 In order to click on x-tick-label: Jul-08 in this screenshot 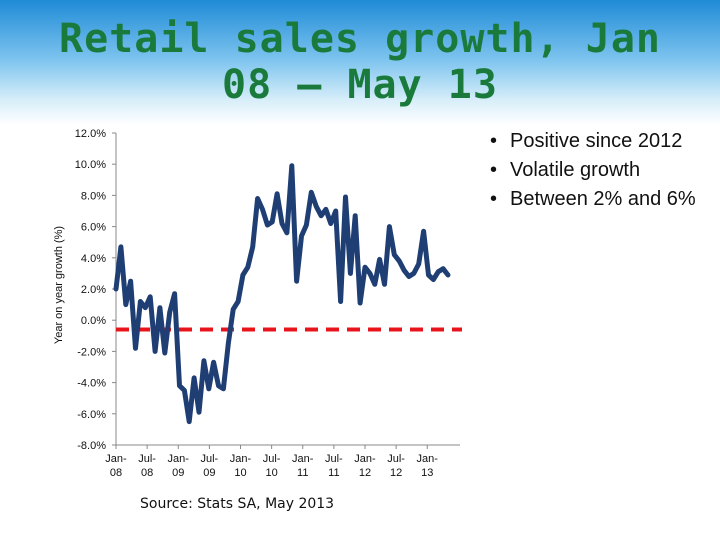, I will do `click(147, 466)`.